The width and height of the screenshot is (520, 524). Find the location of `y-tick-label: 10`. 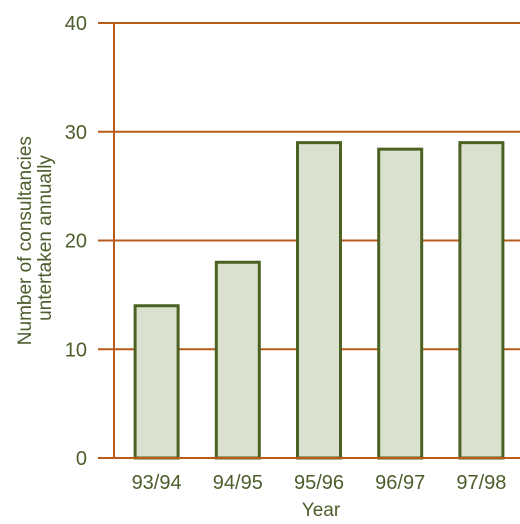

y-tick-label: 10 is located at coordinates (76, 350).